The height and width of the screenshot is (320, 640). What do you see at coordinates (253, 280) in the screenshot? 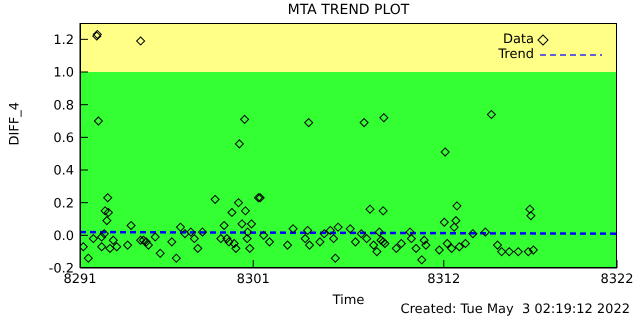
I see `x-tick-label: 8301` at bounding box center [253, 280].